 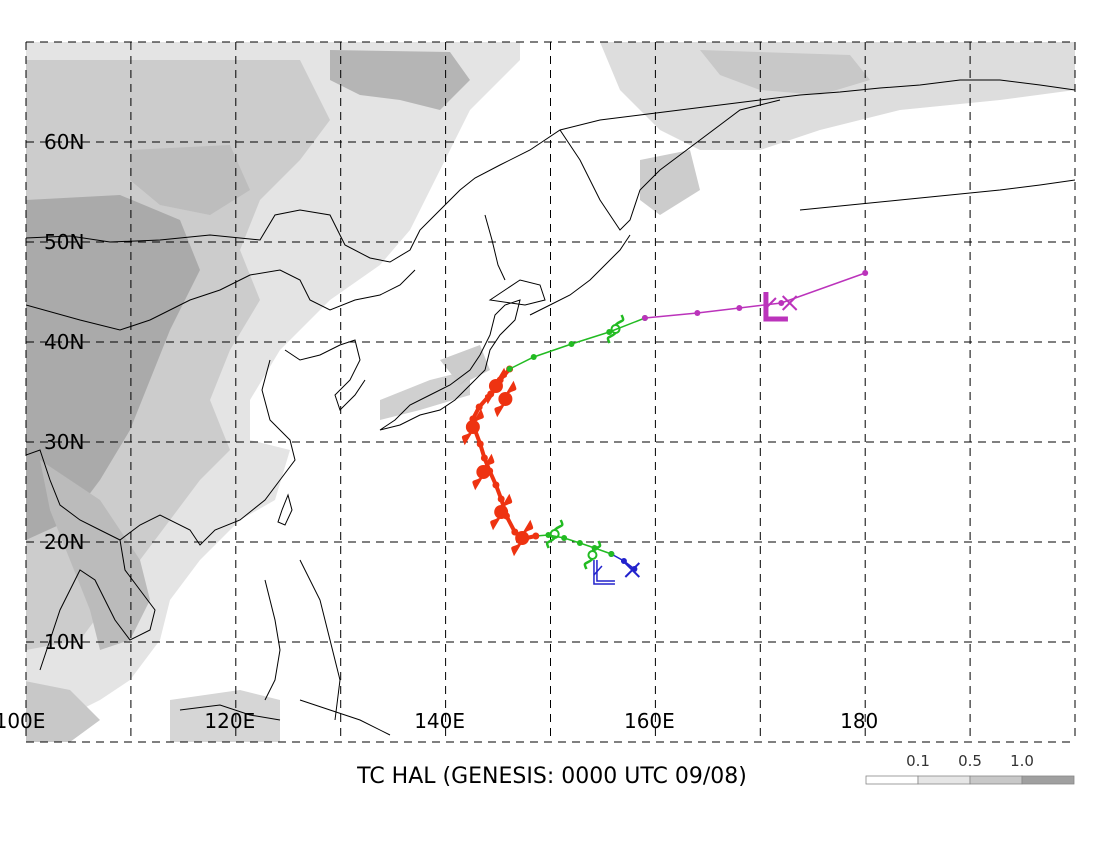 I want to click on depression-symbol-icon, so click(x=604, y=572).